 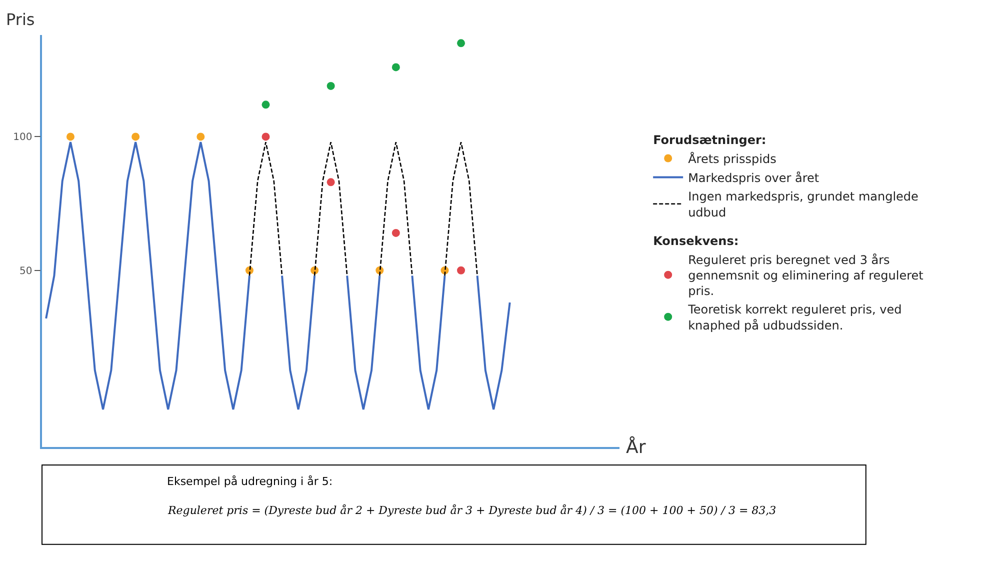 I want to click on y-tick-label: 50, so click(x=26, y=271).